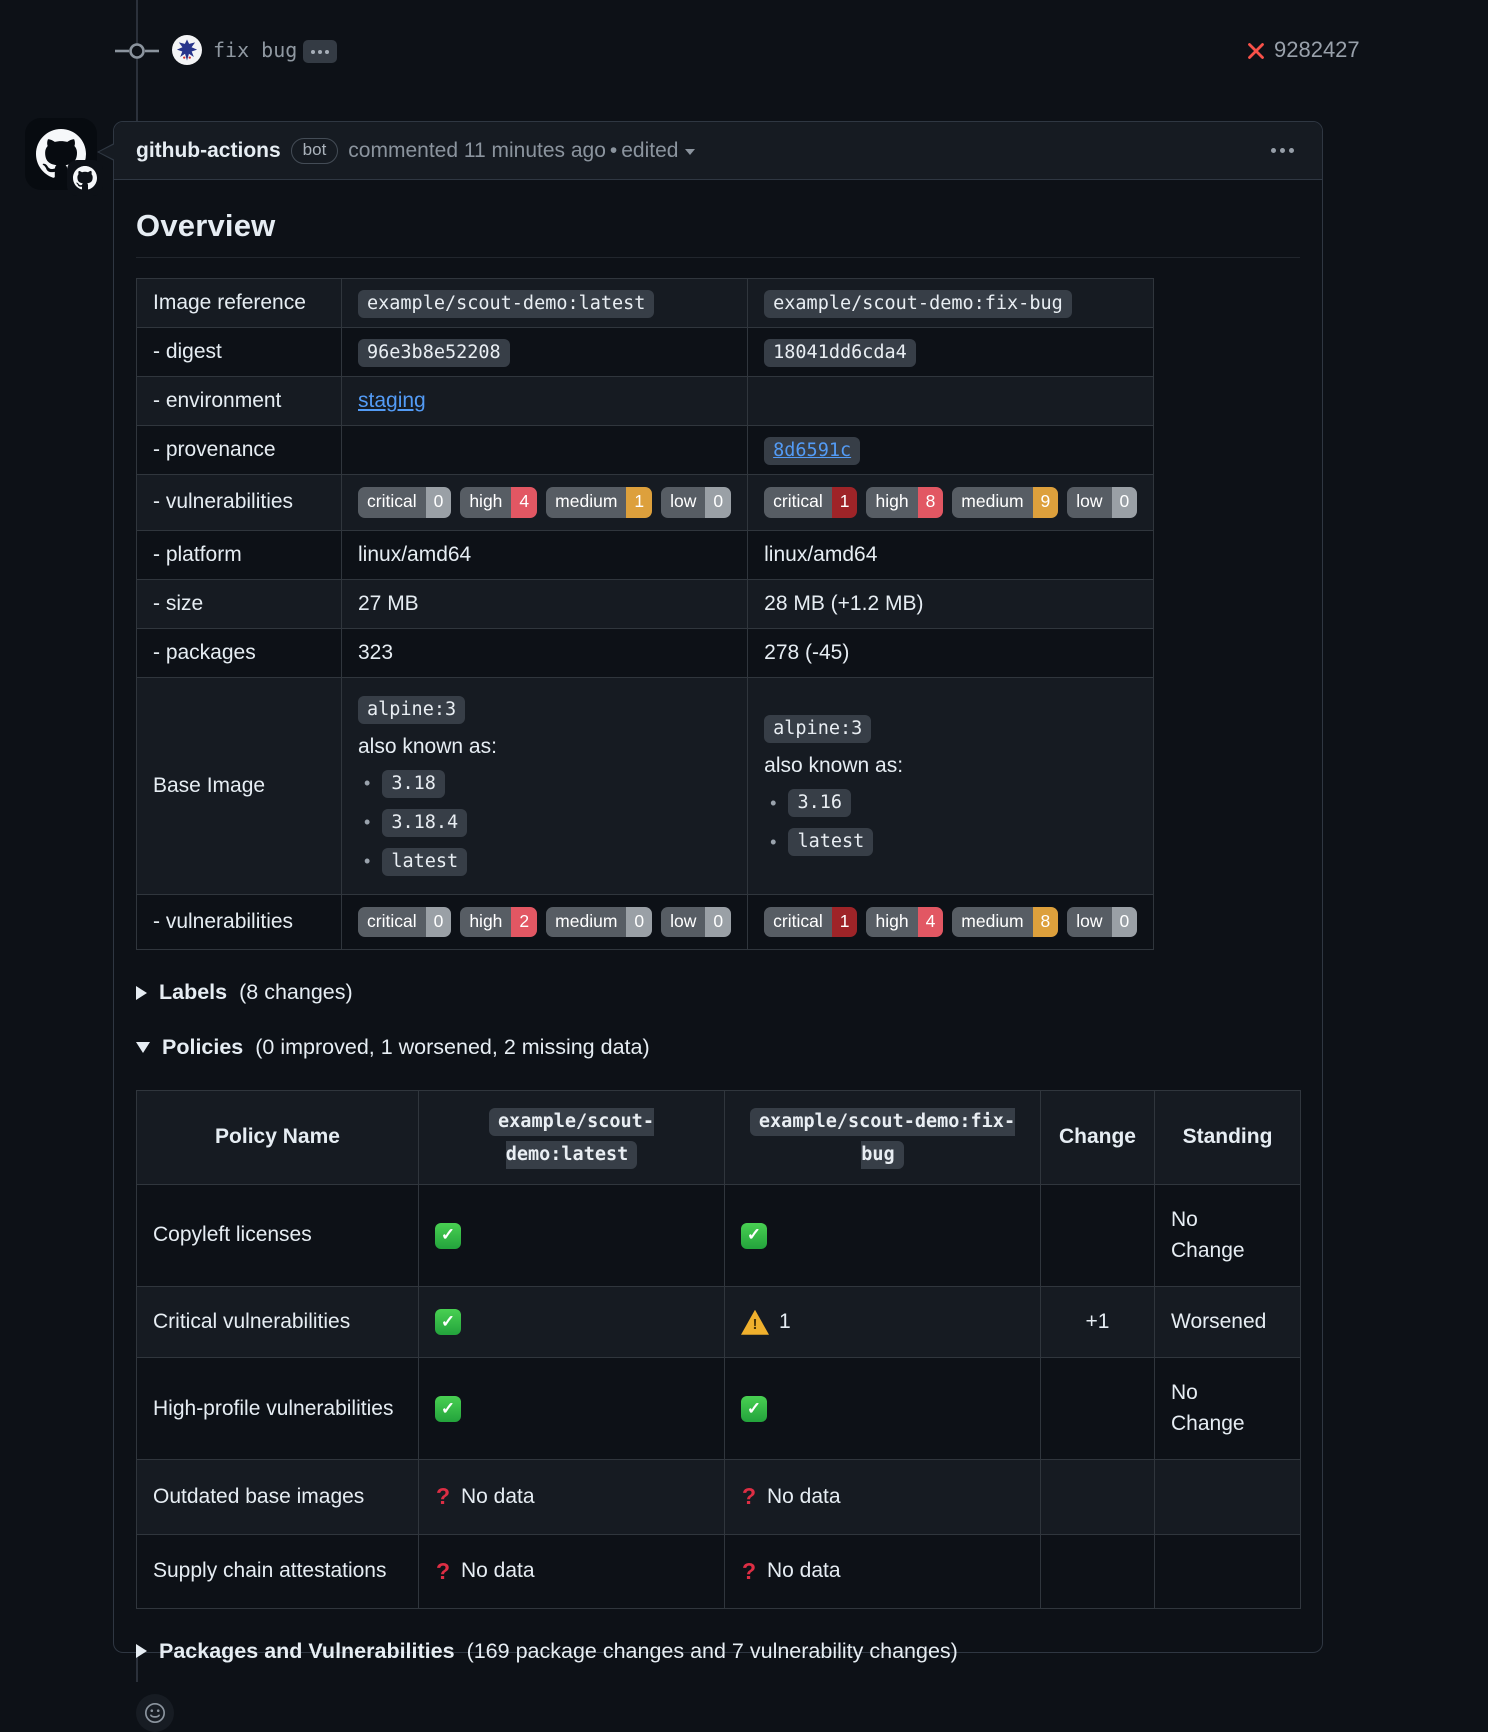  I want to click on commit-message-expand-button, so click(320, 51).